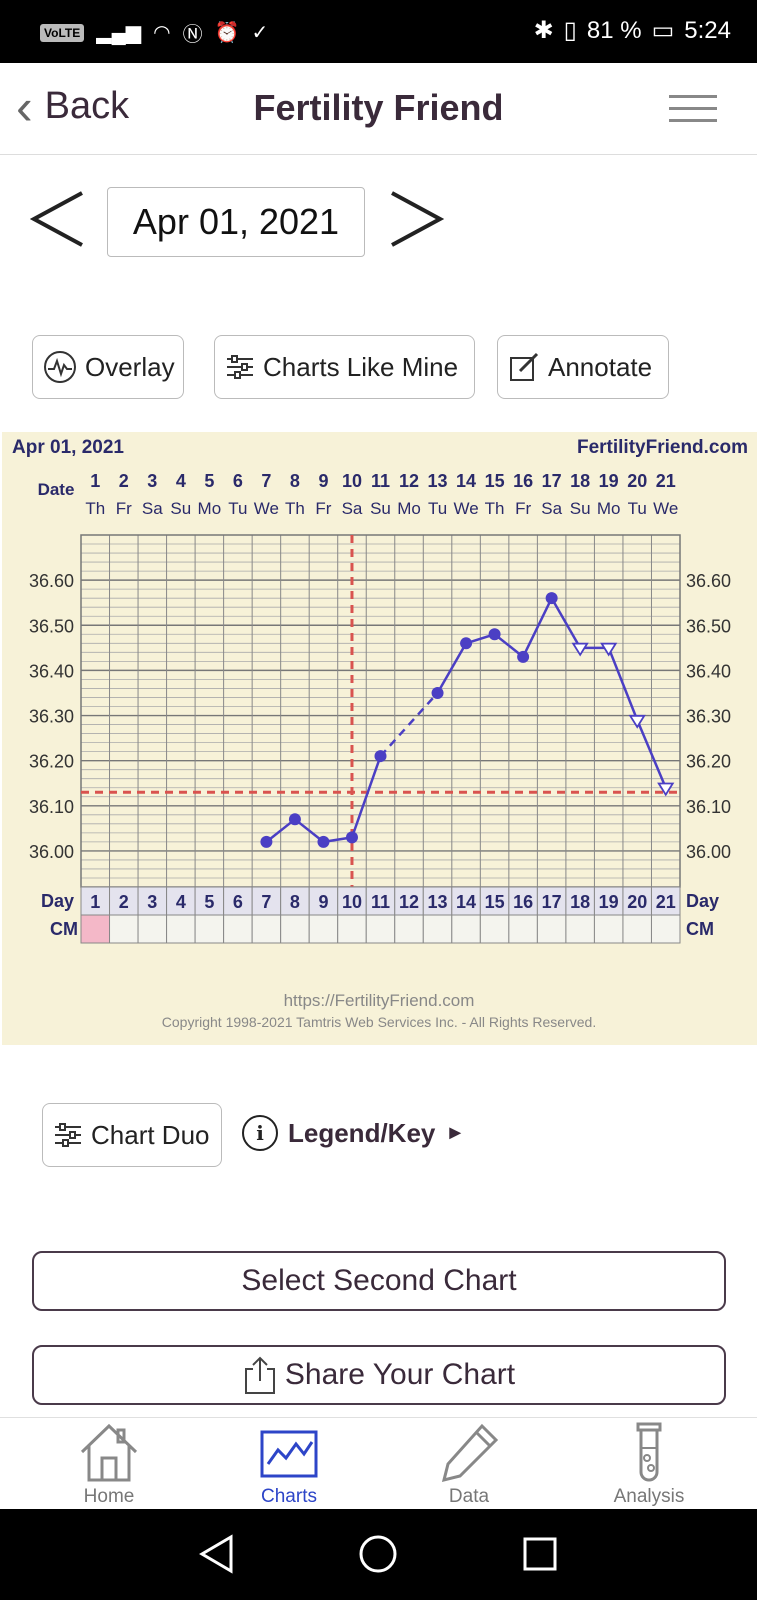 This screenshot has width=757, height=1605. I want to click on info-icon: i, so click(260, 1133).